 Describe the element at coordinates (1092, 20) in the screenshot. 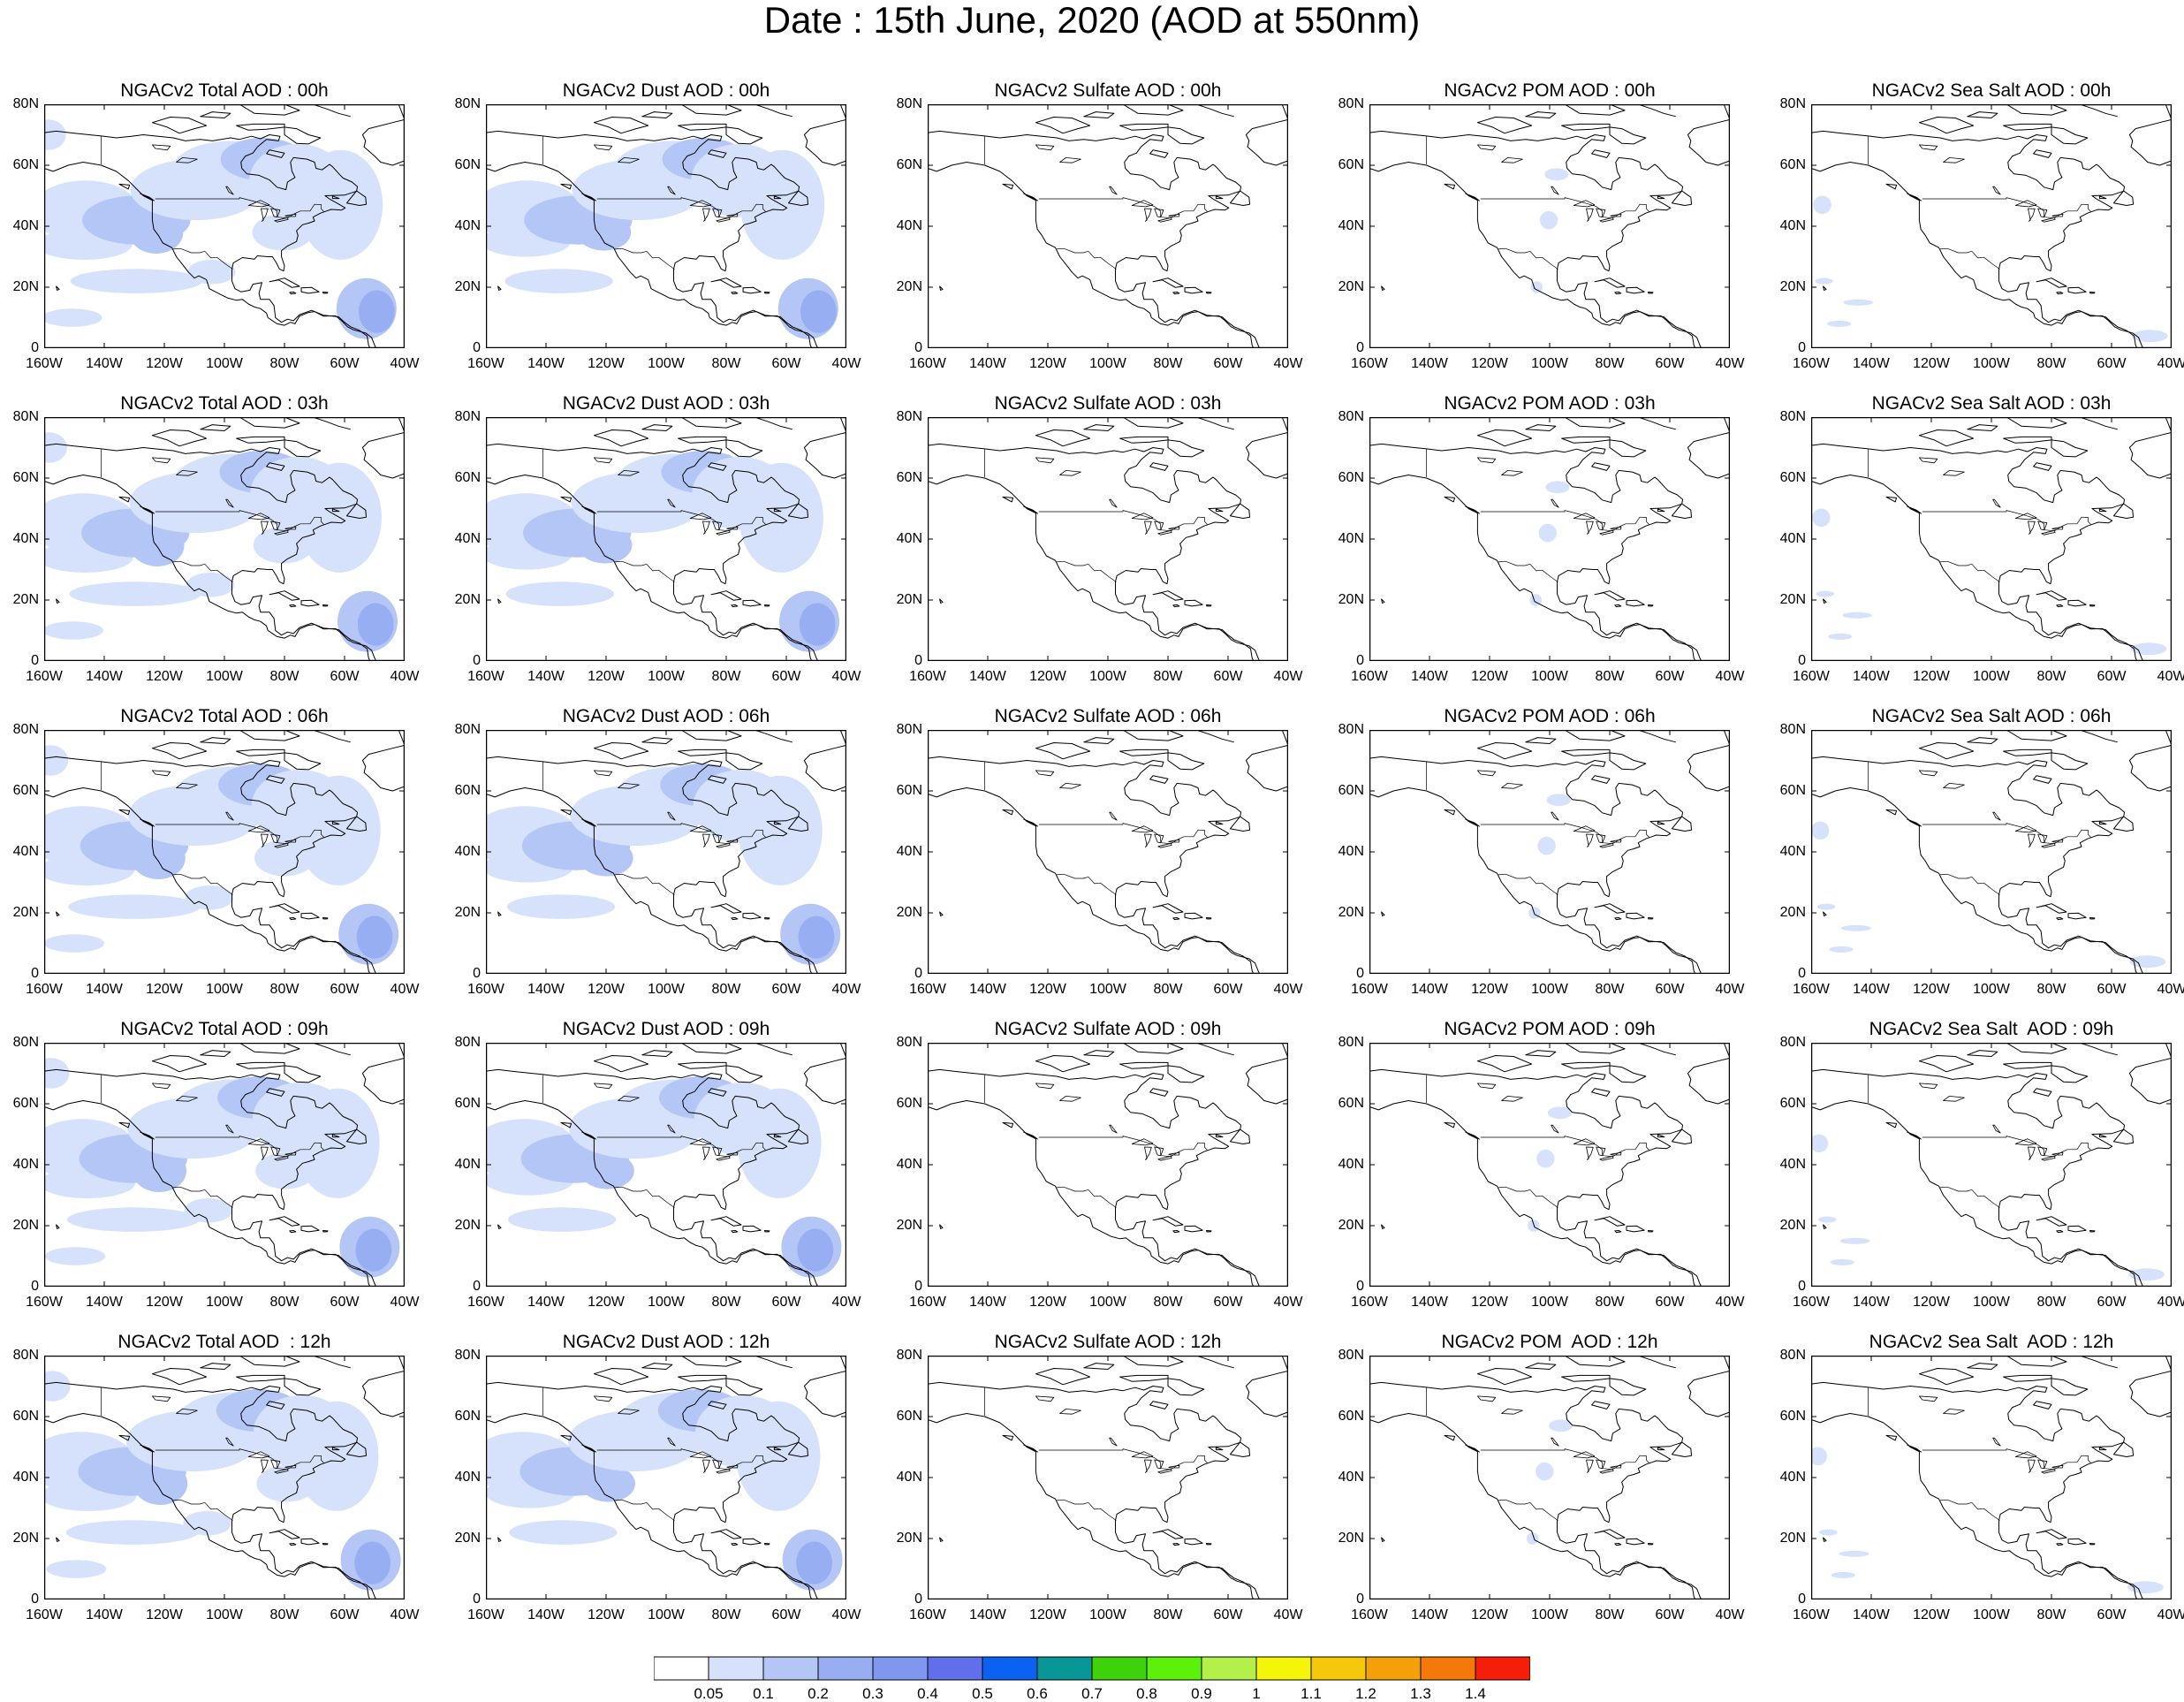

I see `figure-title: Date : 15th June, 2020 (AOD at 550nm)` at that location.